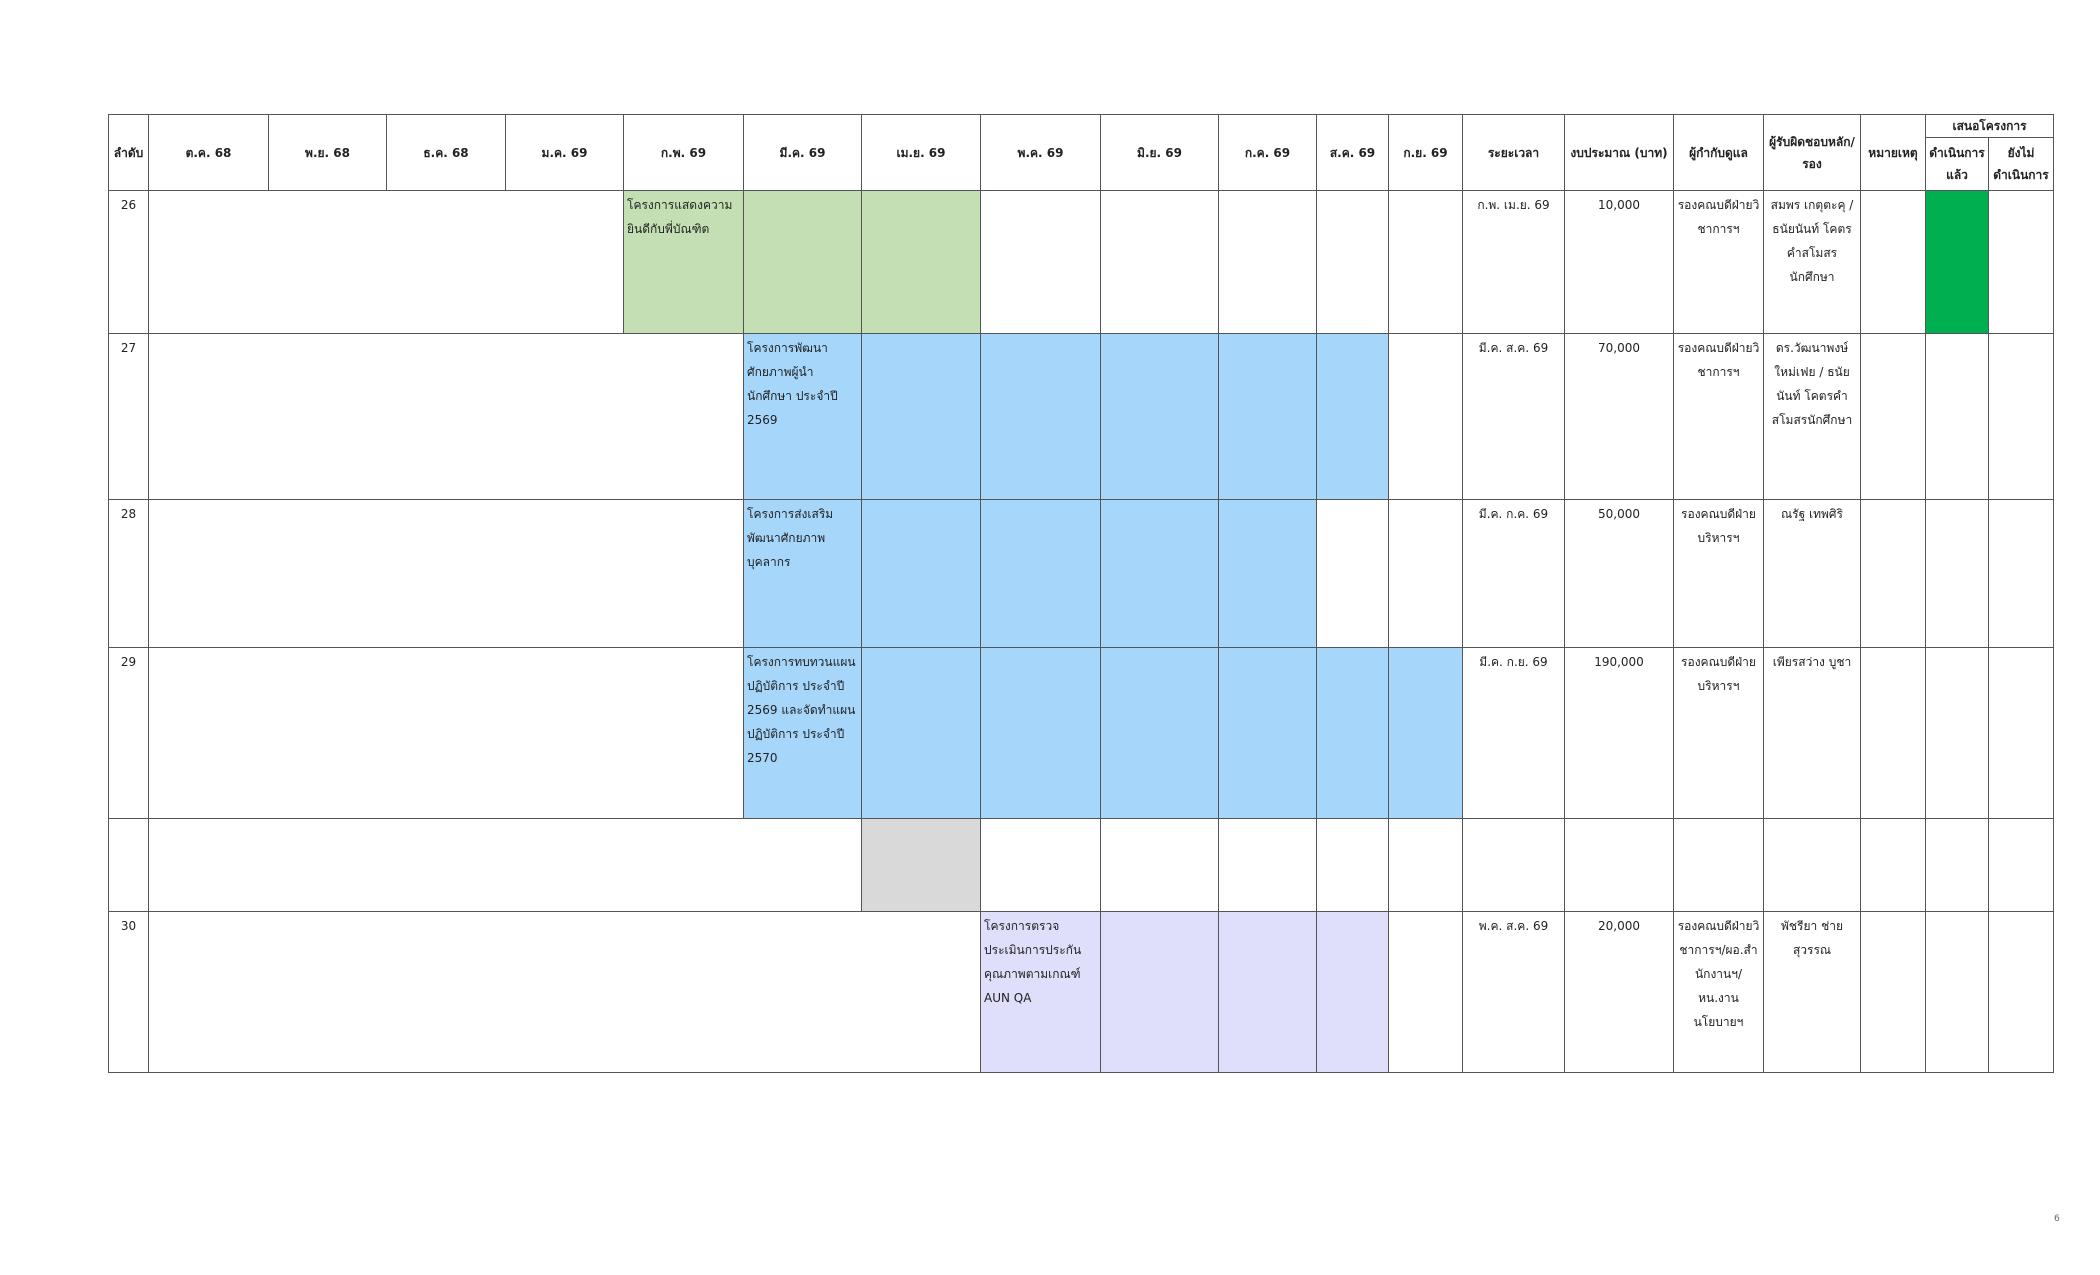 The height and width of the screenshot is (1275, 2100). Describe the element at coordinates (564, 152) in the screenshot. I see `month-header: ม.ค. 69` at that location.